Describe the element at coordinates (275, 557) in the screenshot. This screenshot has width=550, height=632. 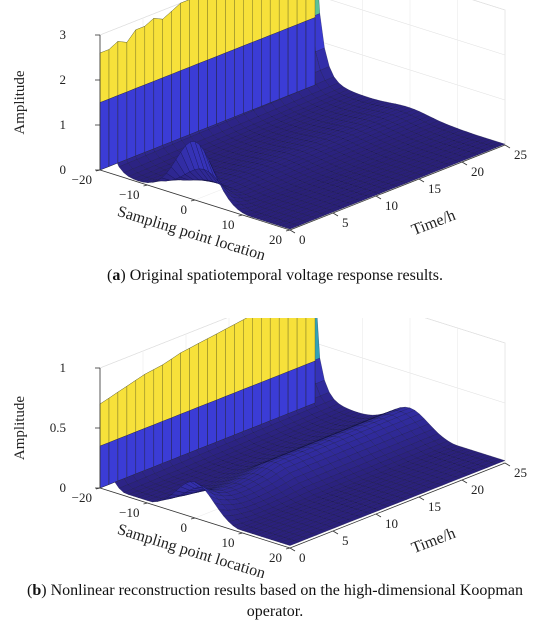
I see `x-tick-label: 20` at that location.